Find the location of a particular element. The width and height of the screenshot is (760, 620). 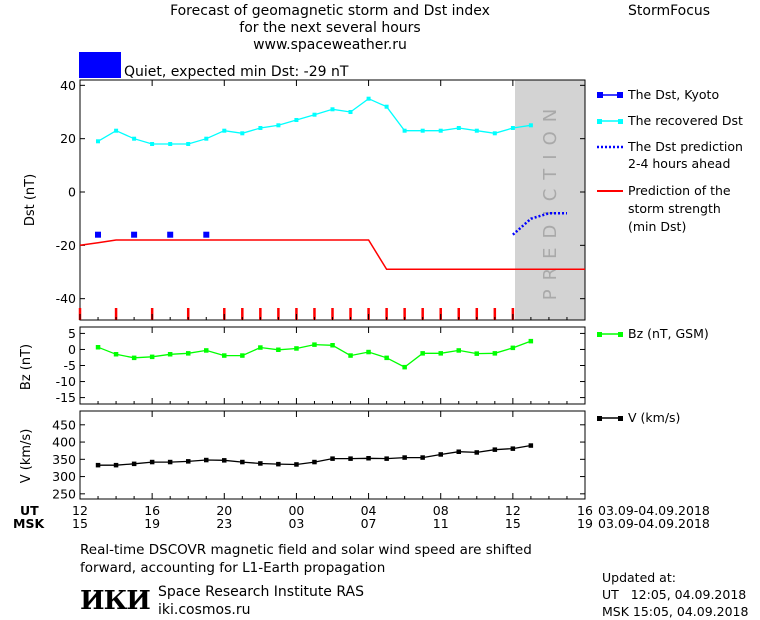

y-tick-label: 350 is located at coordinates (64, 459).